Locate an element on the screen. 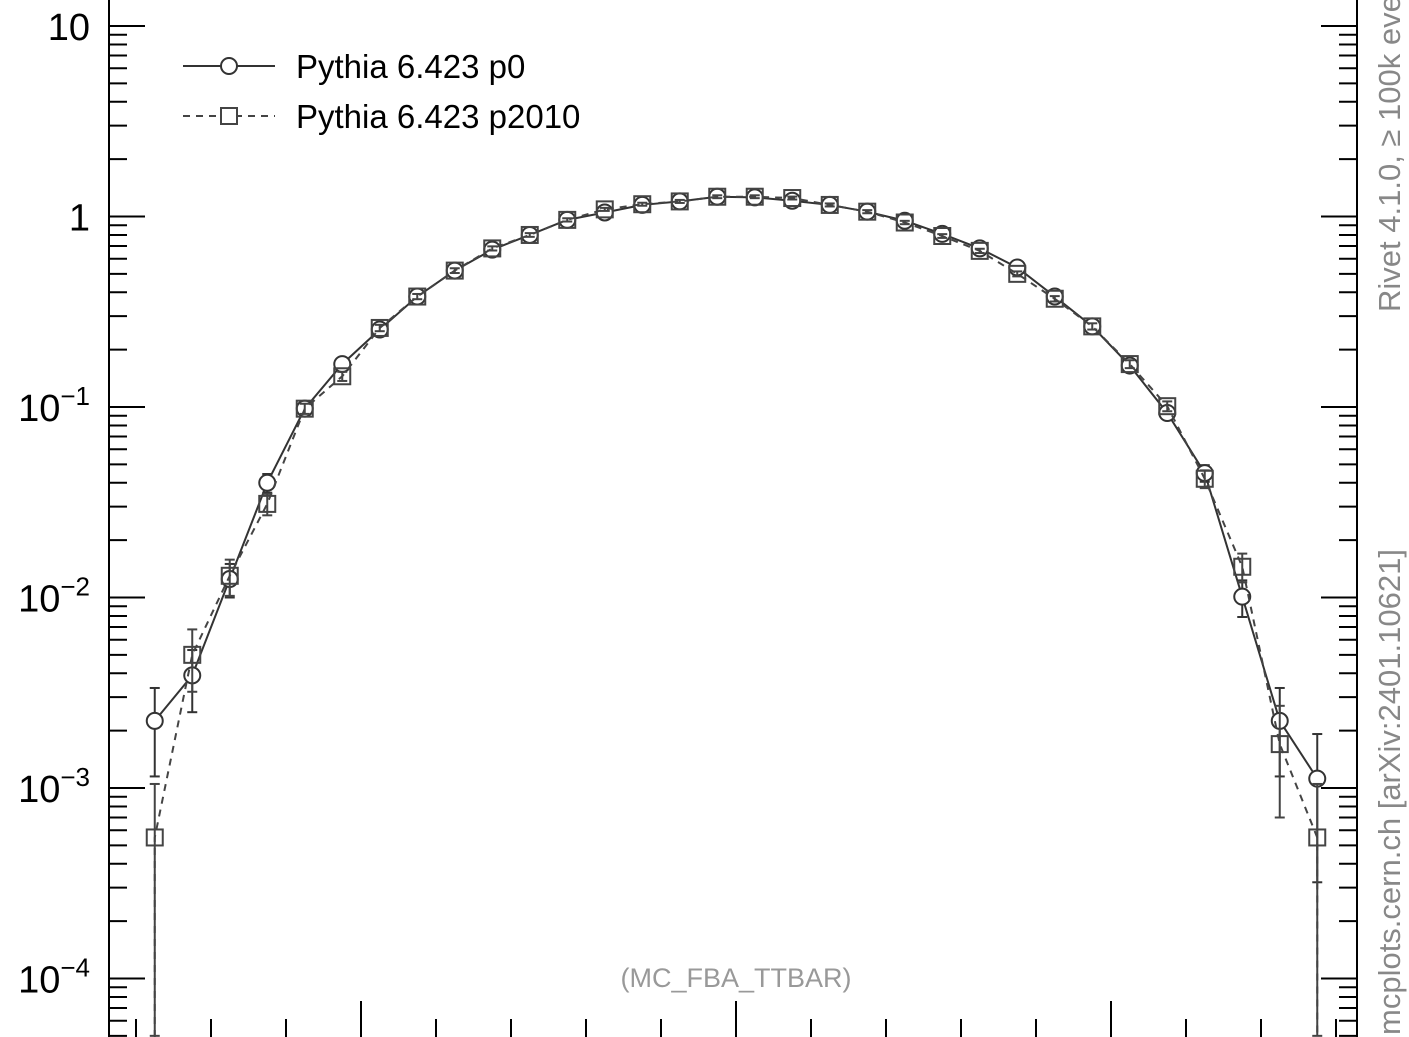 Image resolution: width=1409 pixels, height=1037 pixels. legend-label-p0: Pythia 6.423 p0 is located at coordinates (410, 66).